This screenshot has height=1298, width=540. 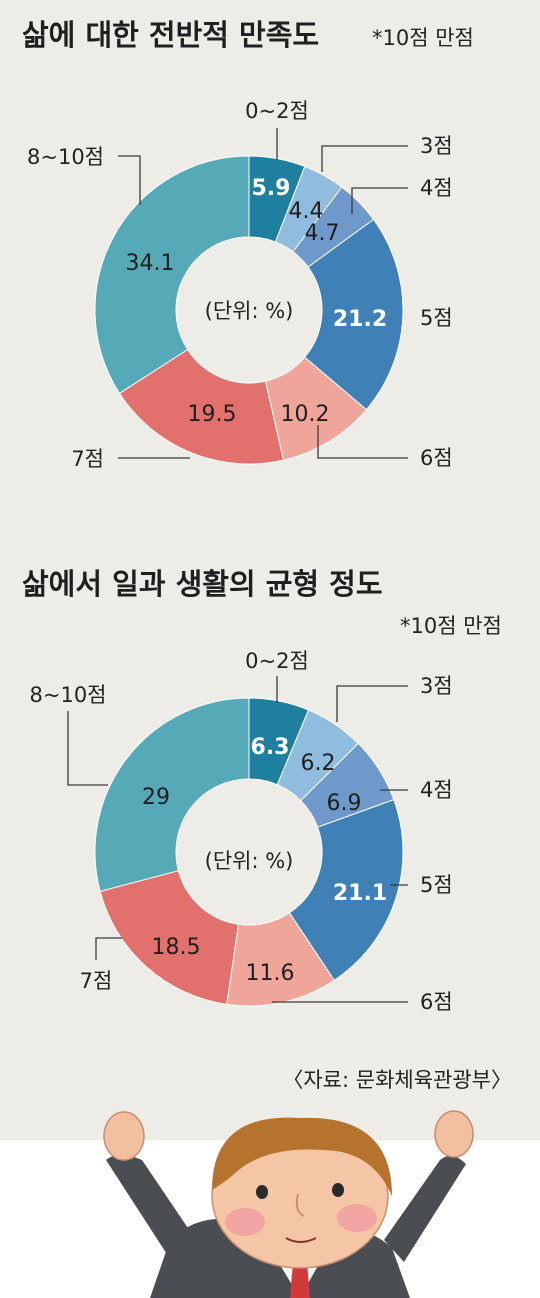 What do you see at coordinates (305, 414) in the screenshot?
I see `chart1-value-label-4: 10.2` at bounding box center [305, 414].